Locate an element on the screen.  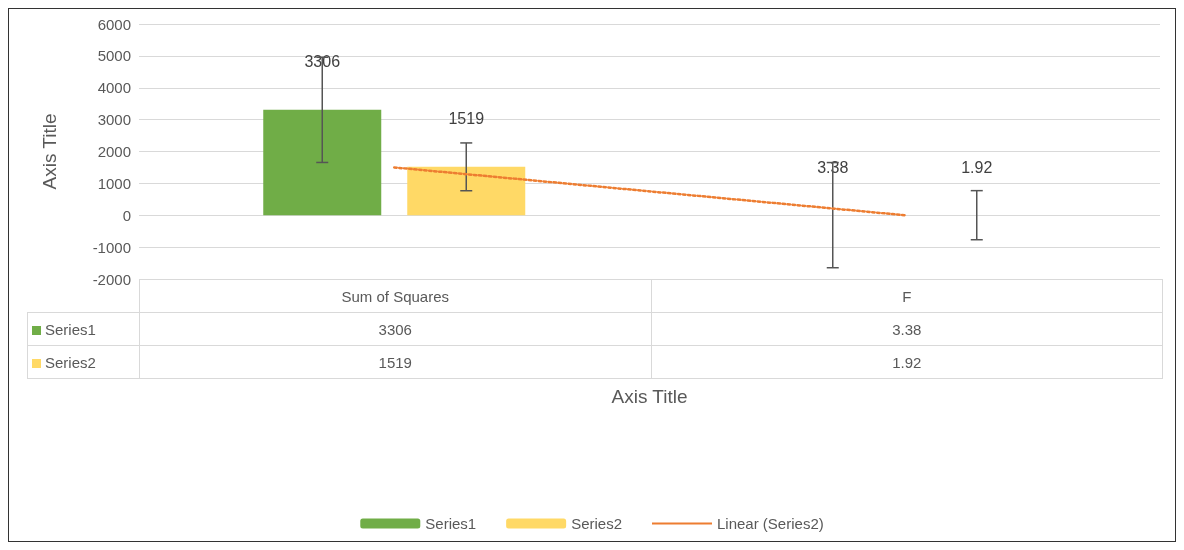
y-tick-label: 1000 is located at coordinates (114, 183).